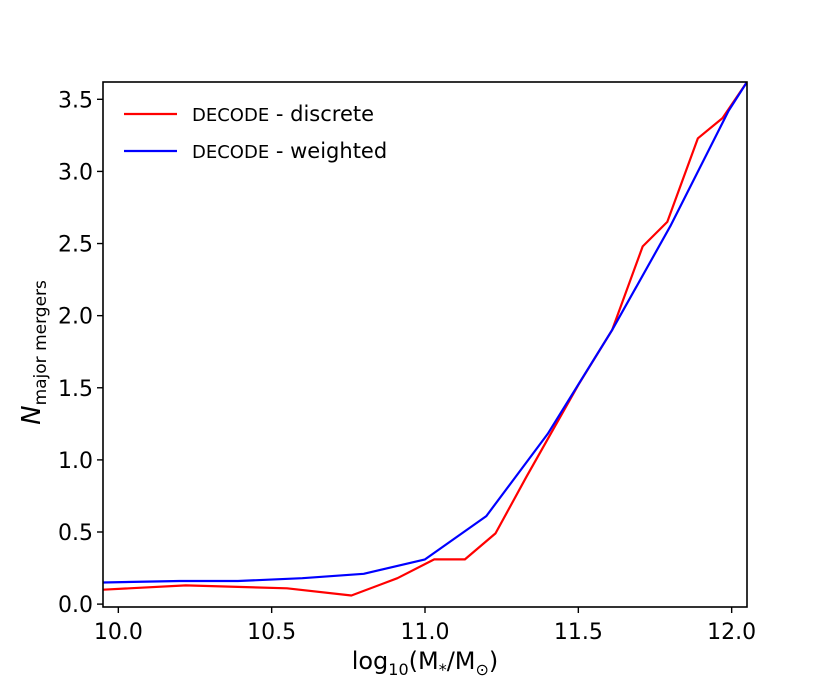  What do you see at coordinates (75, 605) in the screenshot?
I see `y-tick-label: 0.0` at bounding box center [75, 605].